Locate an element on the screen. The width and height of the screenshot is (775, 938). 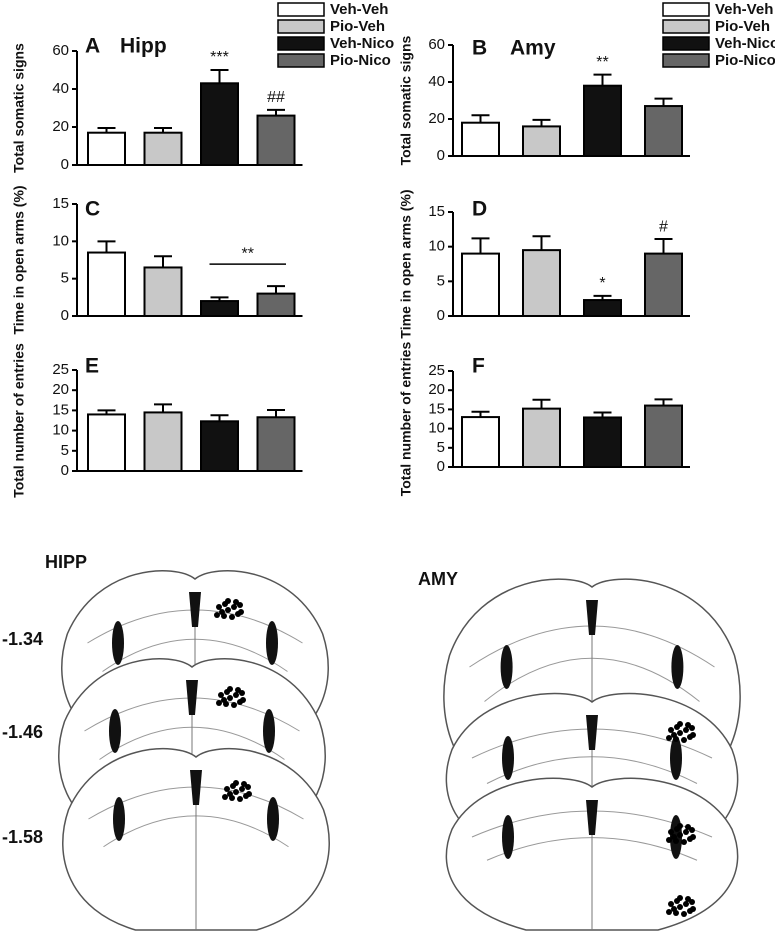
y-tick-label: 25 is located at coordinates (436, 370).